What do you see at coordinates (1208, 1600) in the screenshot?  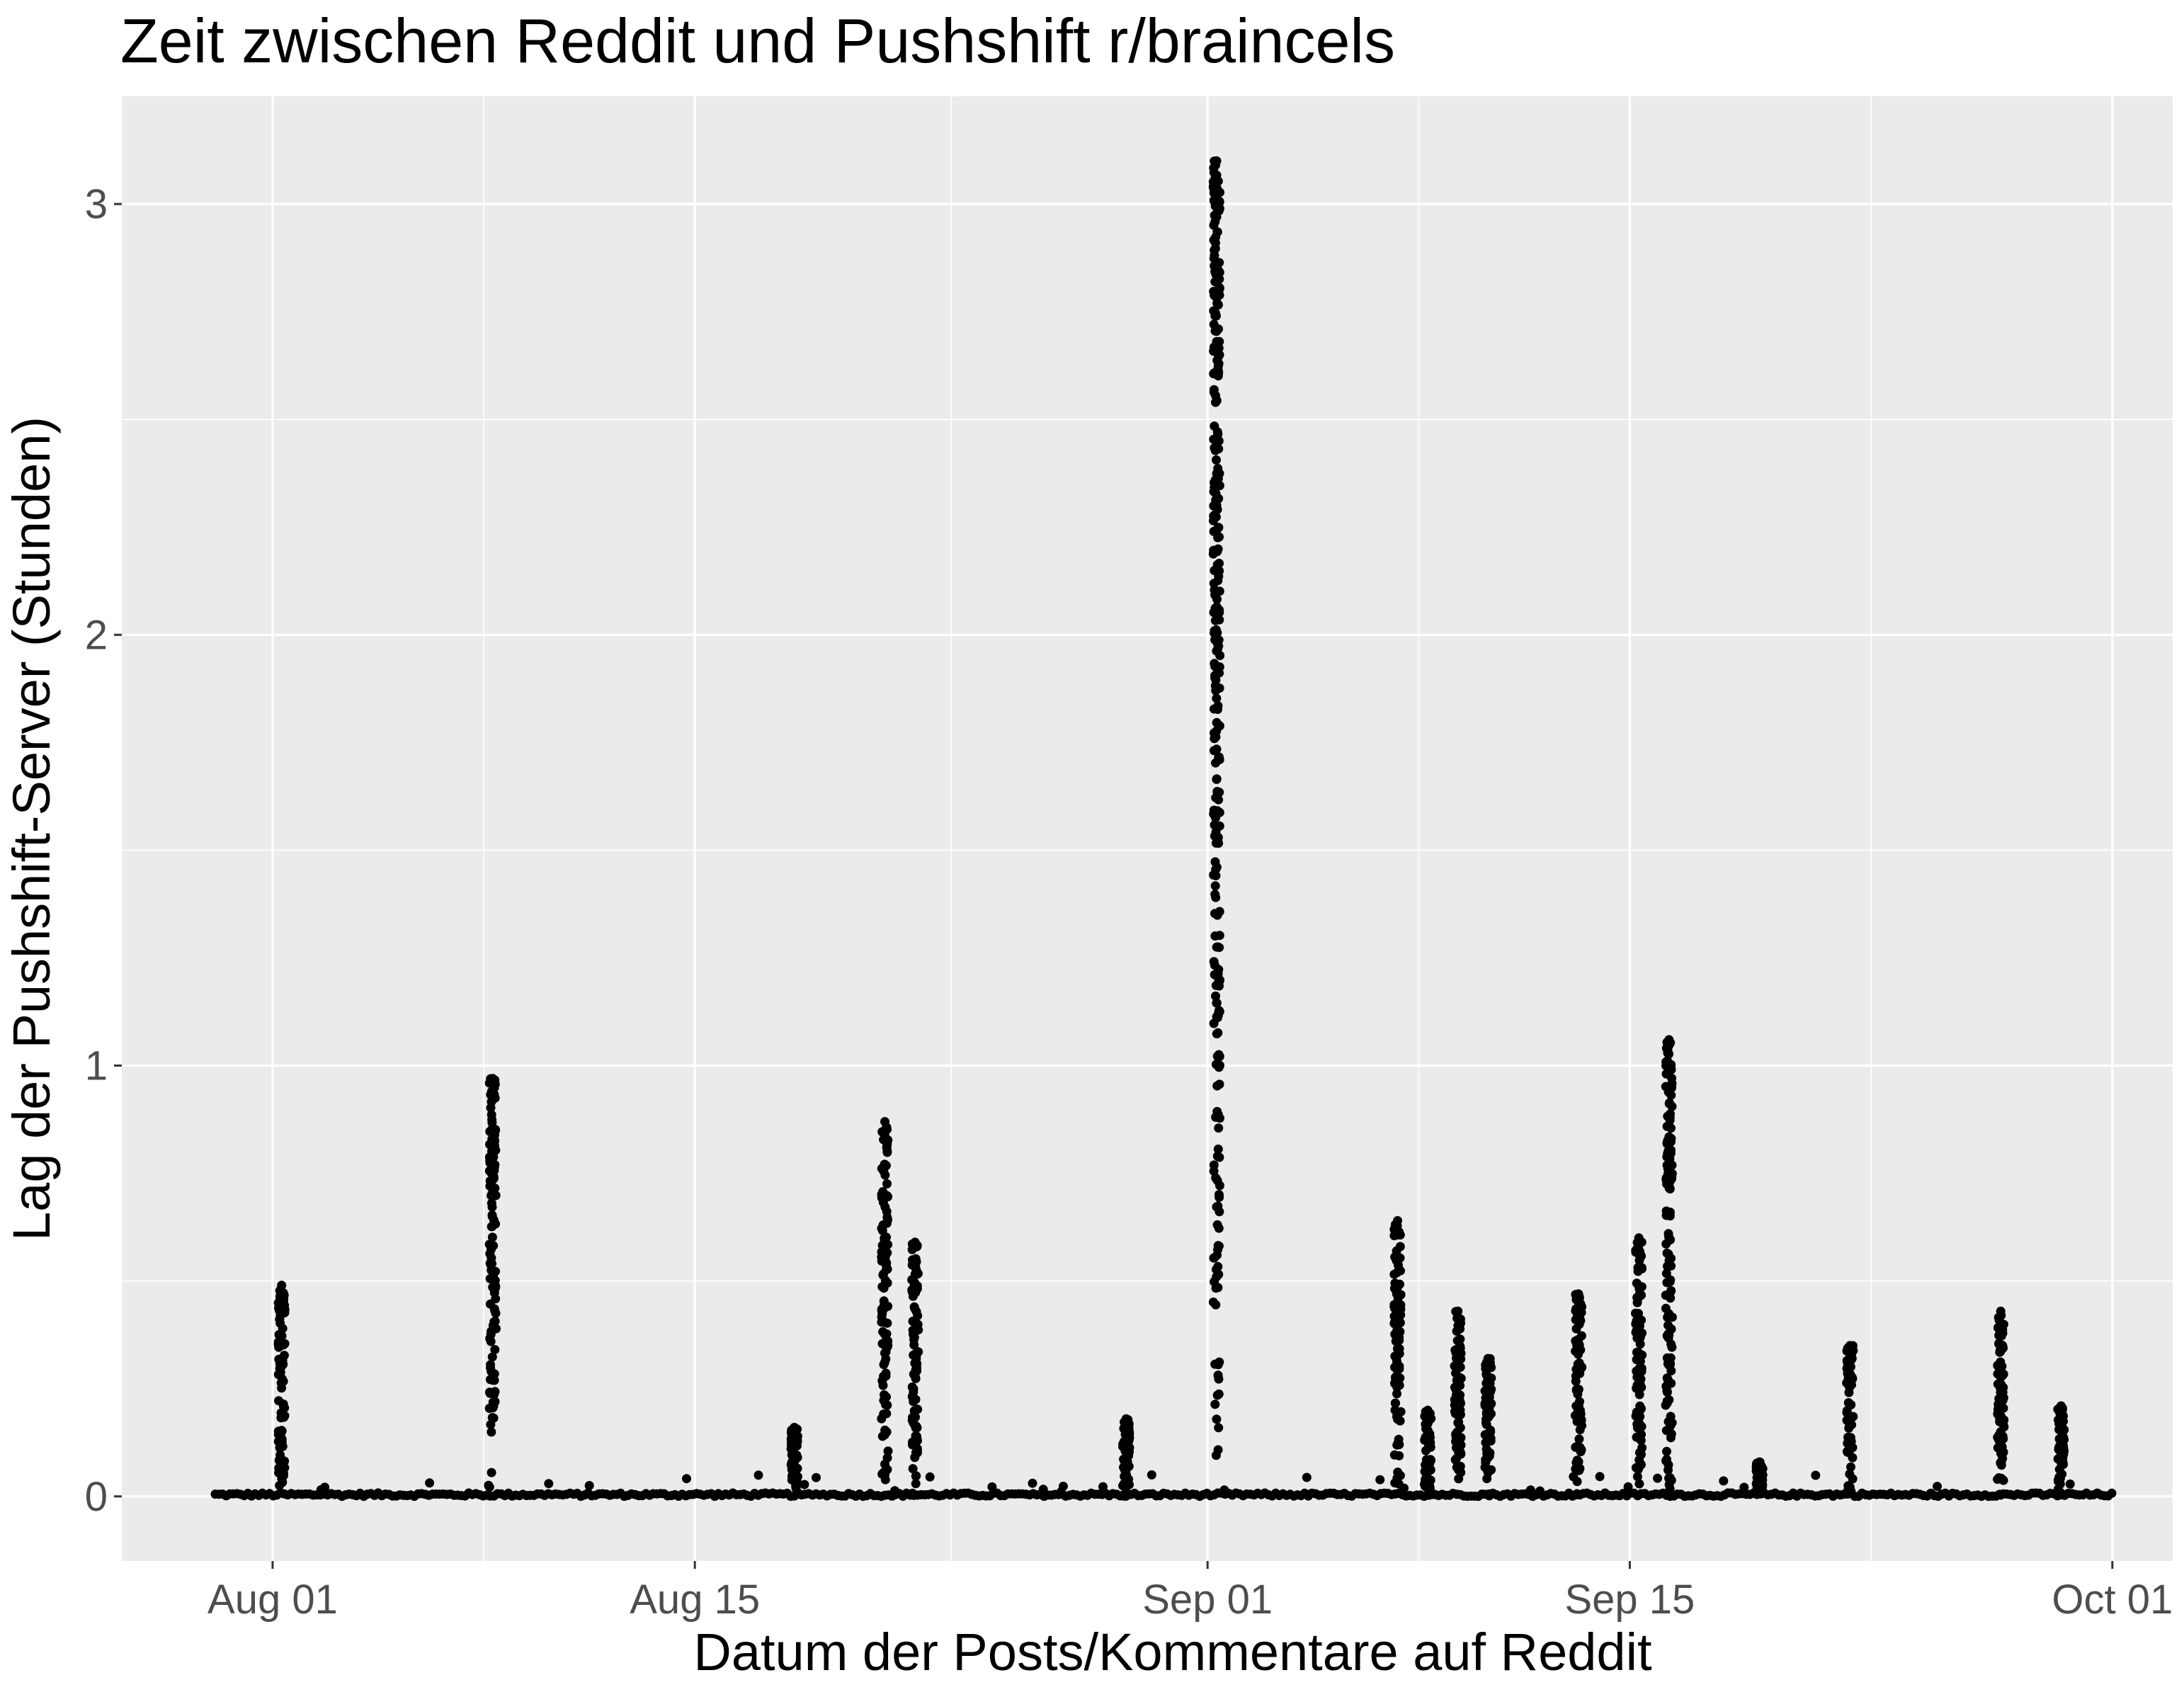 I see `x-tick-label: Sep 01` at bounding box center [1208, 1600].